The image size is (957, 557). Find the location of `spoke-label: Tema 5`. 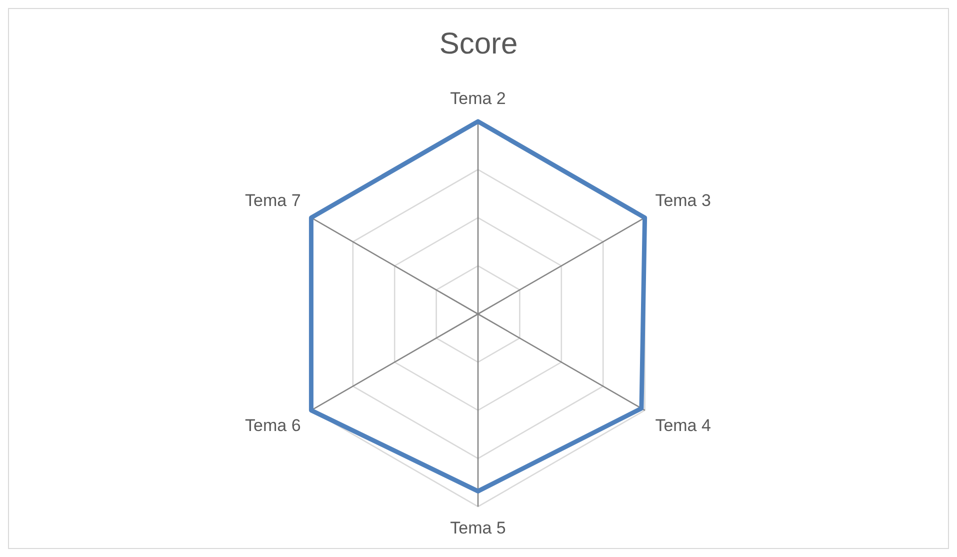

spoke-label: Tema 5 is located at coordinates (478, 528).